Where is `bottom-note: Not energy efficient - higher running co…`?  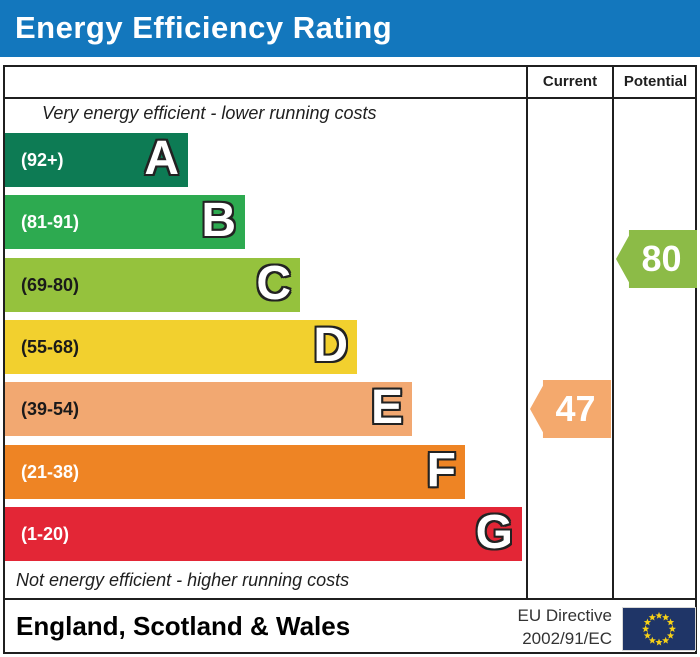
bottom-note: Not energy efficient - higher running co… is located at coordinates (183, 580).